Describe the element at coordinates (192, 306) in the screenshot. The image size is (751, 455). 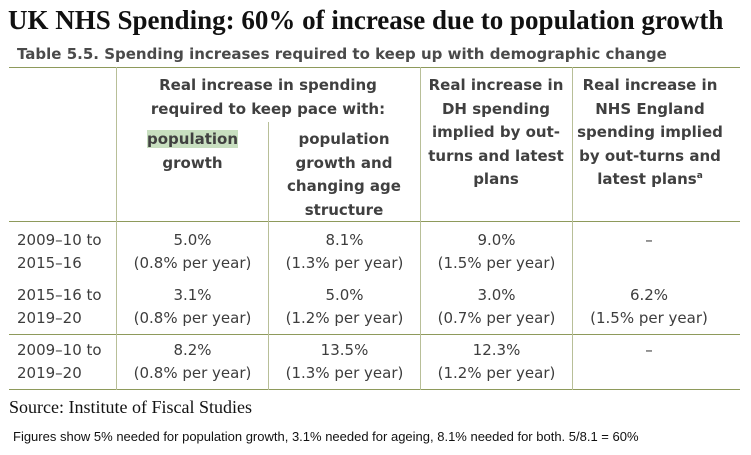
I see `table-cell: 3.1% (0.8% per year)` at that location.